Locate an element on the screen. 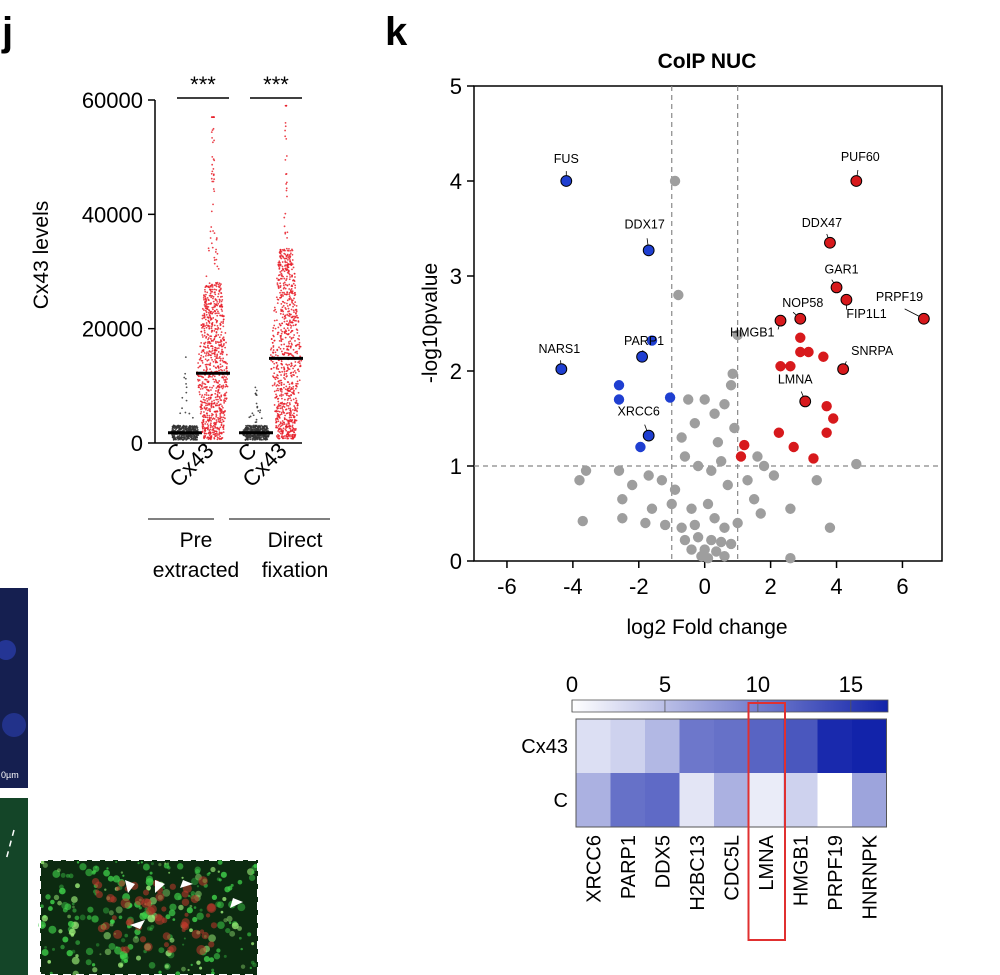 Image resolution: width=1000 pixels, height=975 pixels. y-tick-label: 20000 is located at coordinates (112, 329).